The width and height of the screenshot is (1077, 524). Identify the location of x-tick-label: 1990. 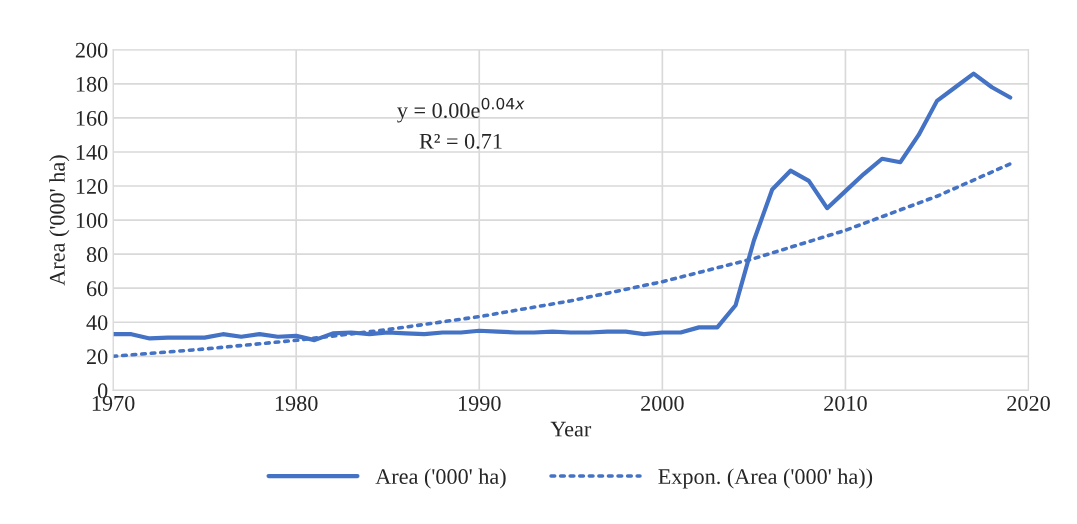
(480, 403).